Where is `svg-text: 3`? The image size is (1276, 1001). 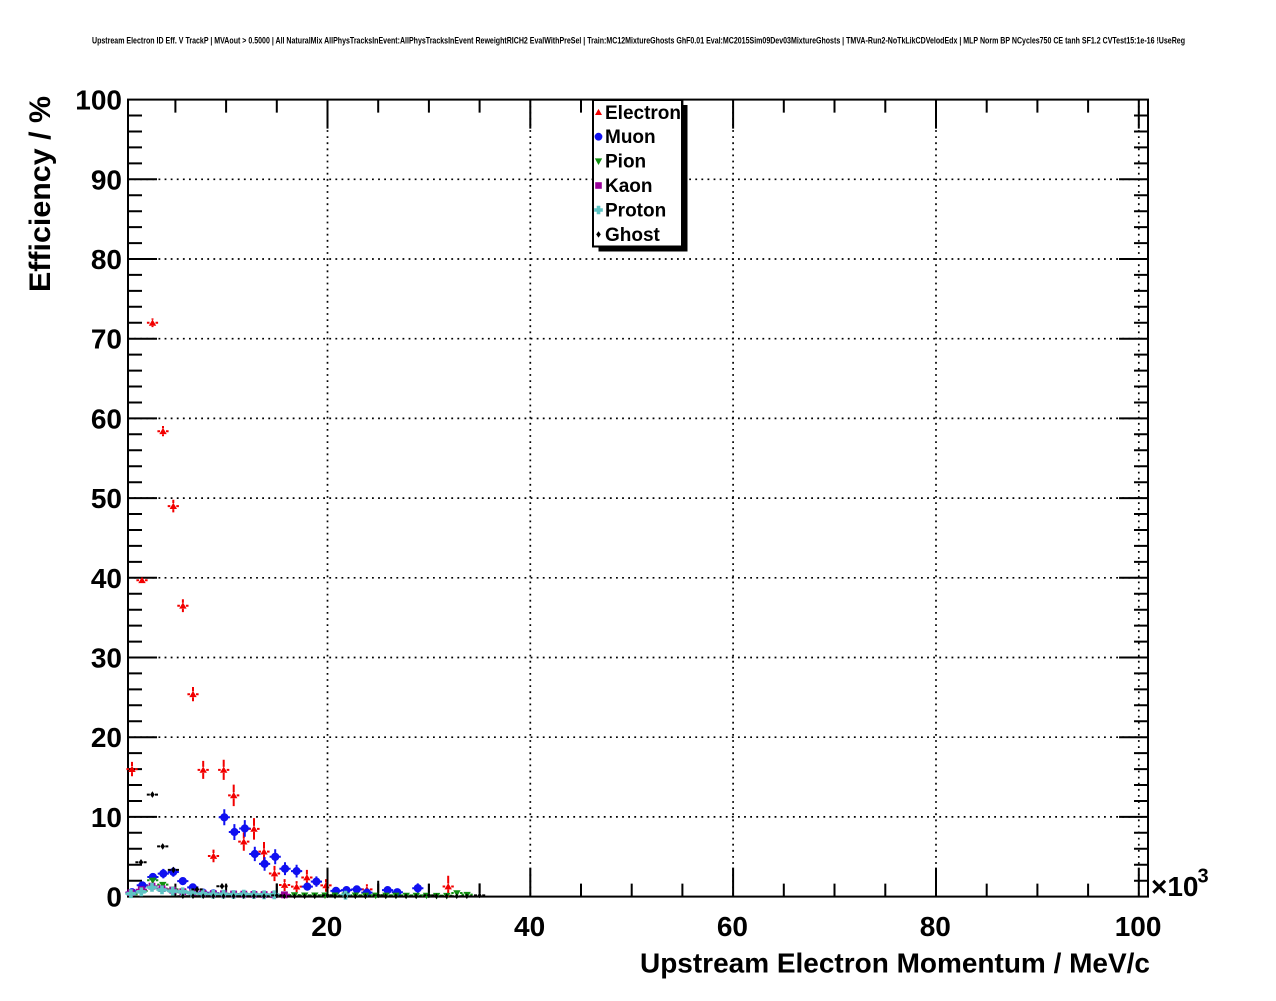 svg-text: 3 is located at coordinates (1203, 877).